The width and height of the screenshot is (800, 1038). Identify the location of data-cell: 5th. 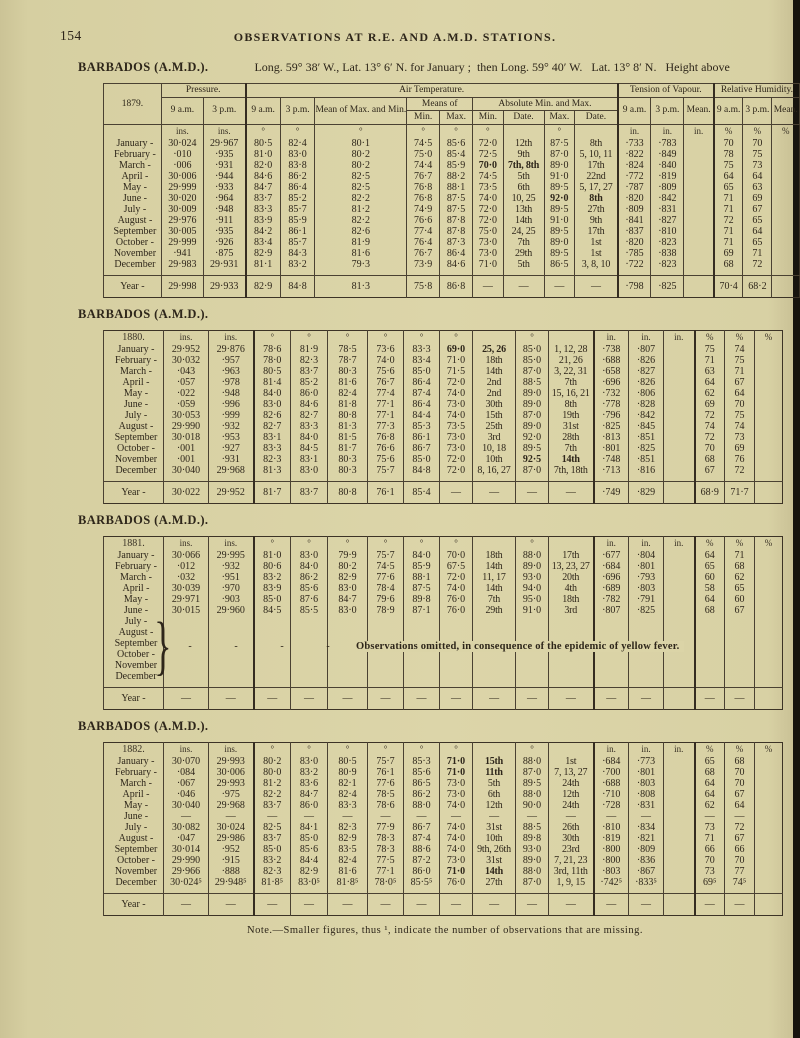
(494, 783).